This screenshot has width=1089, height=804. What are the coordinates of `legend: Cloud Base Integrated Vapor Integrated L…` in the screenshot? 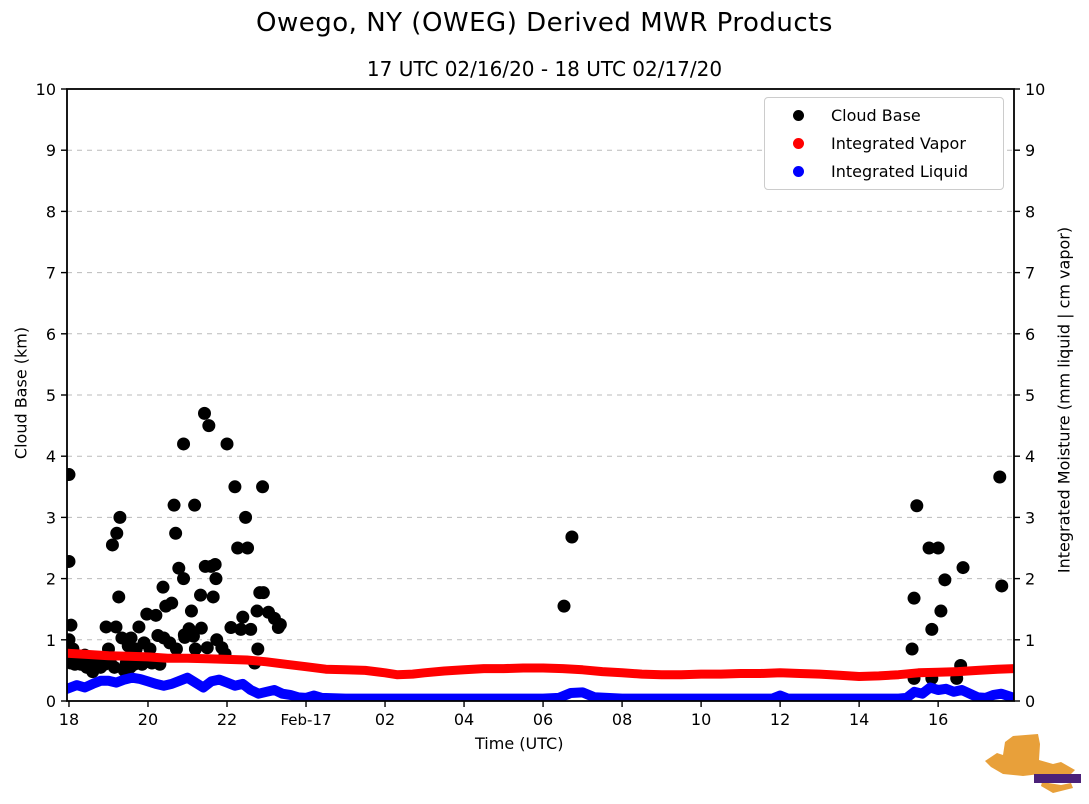 It's located at (884, 143).